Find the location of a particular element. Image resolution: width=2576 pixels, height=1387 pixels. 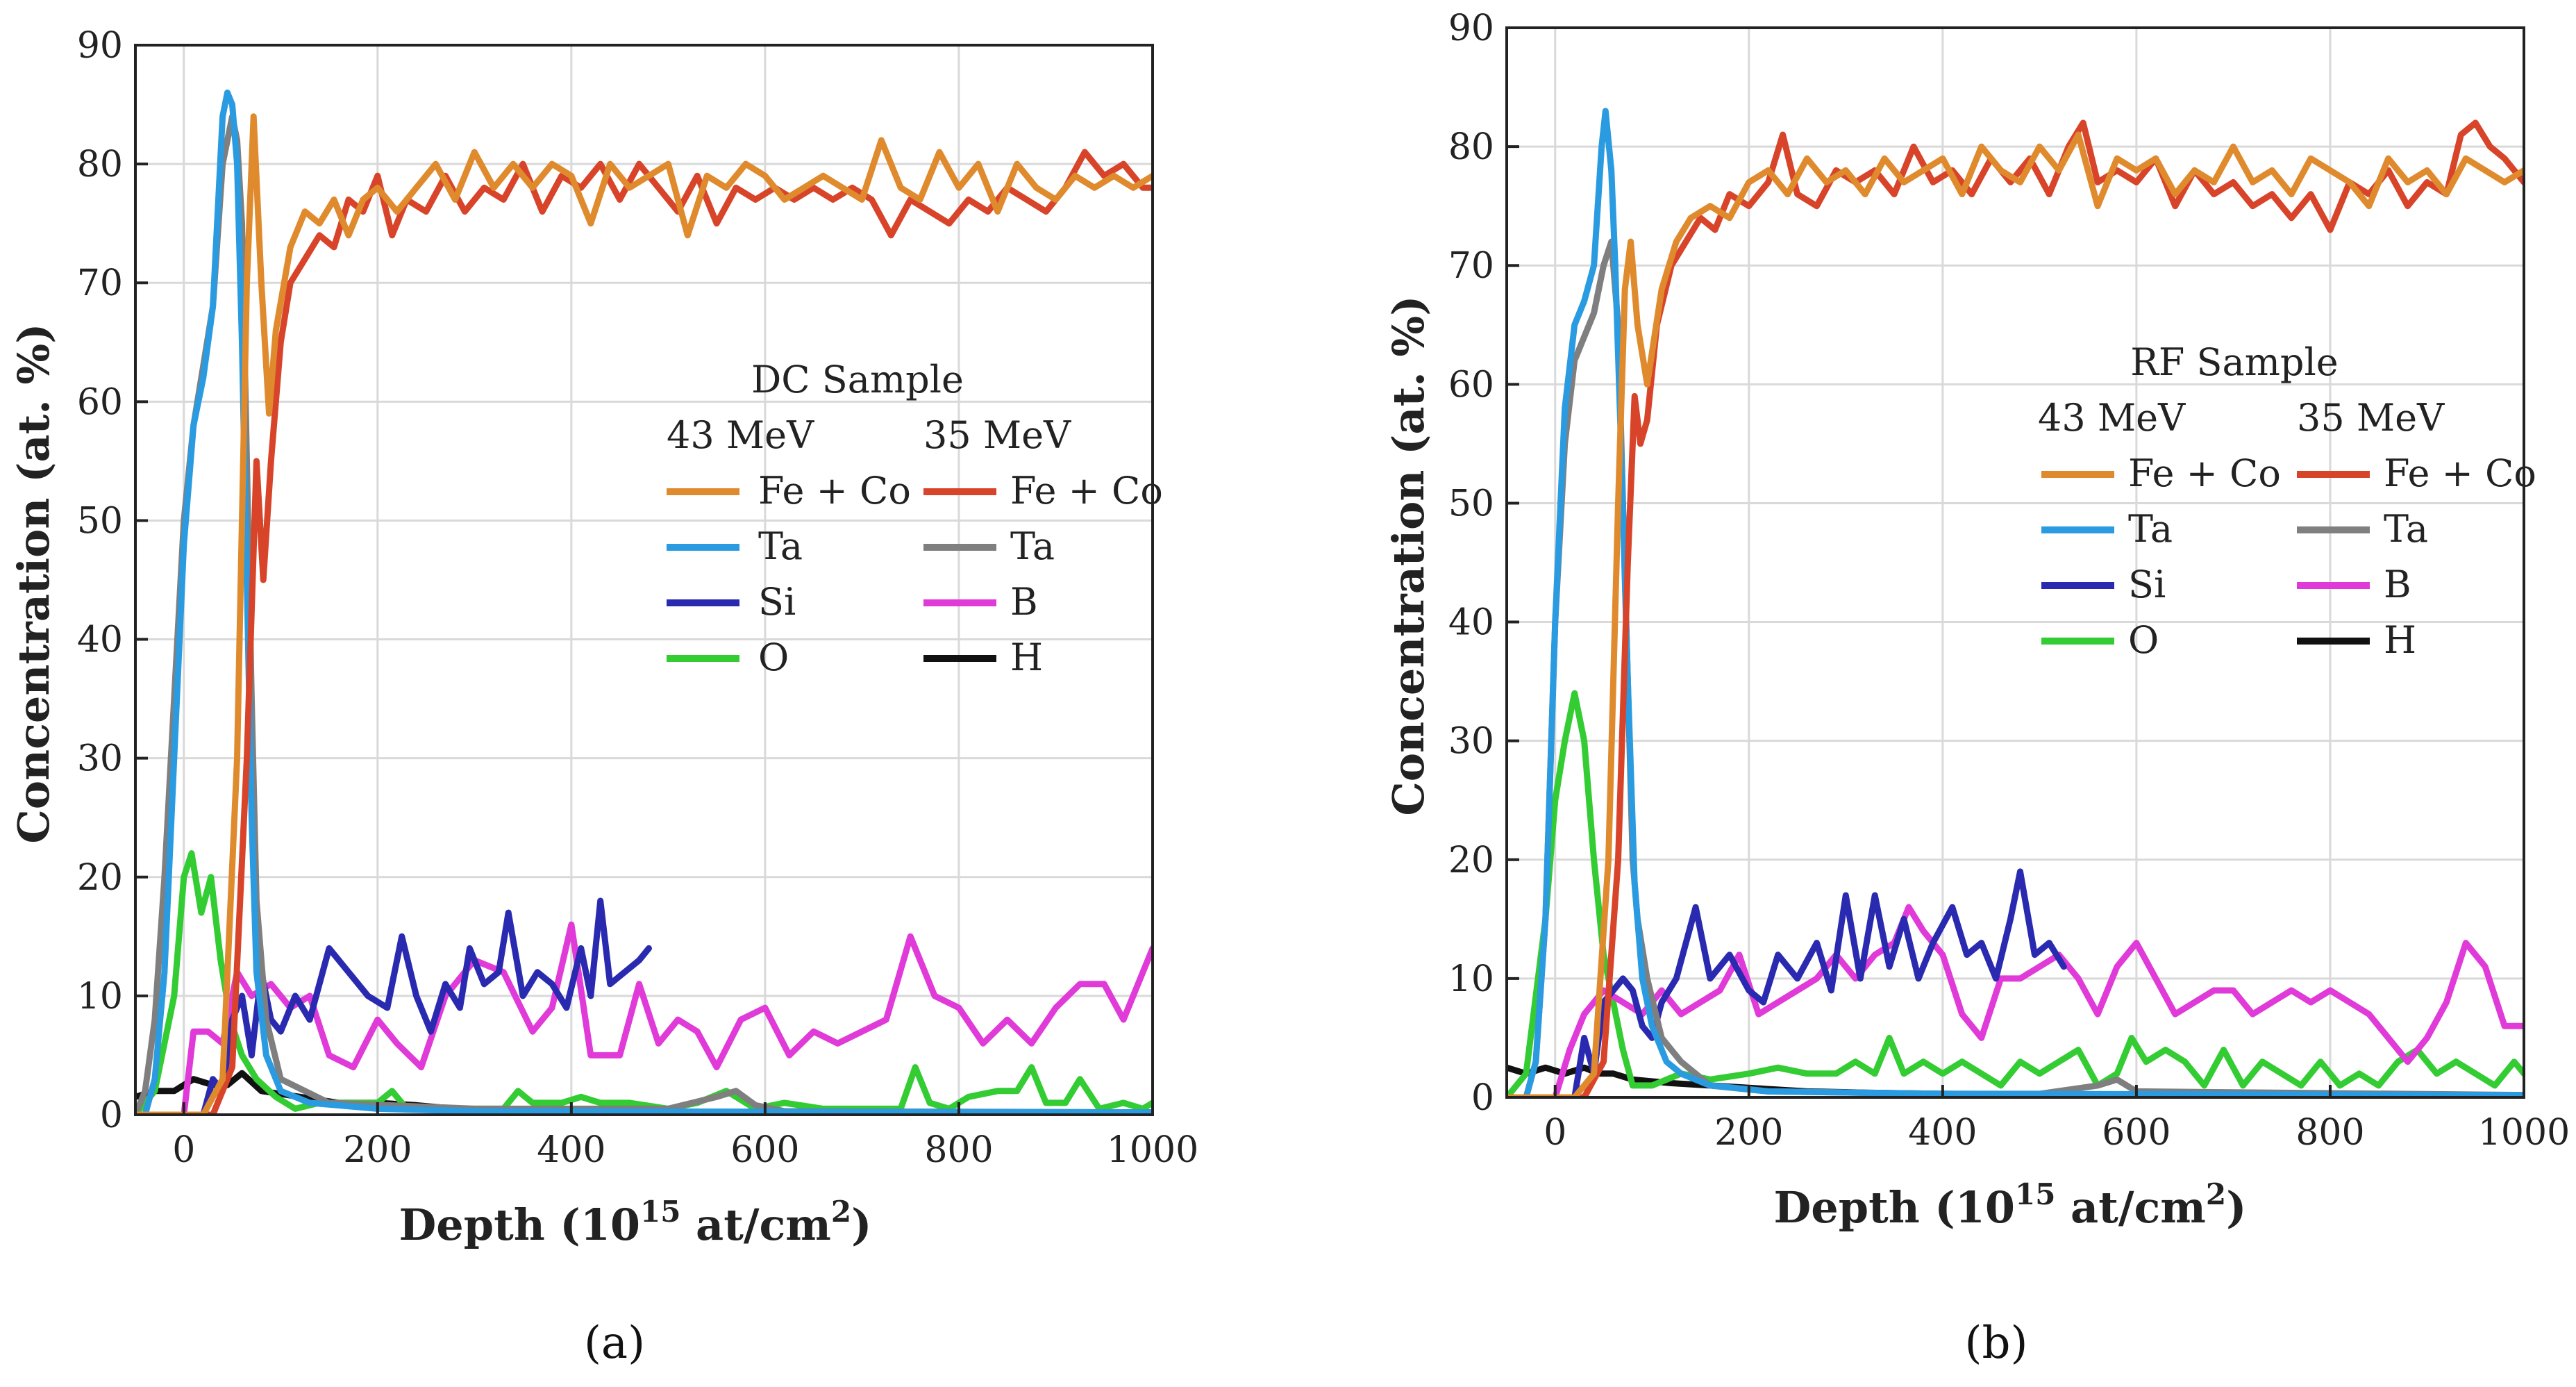

chart-b-xlabel-part-1: 15 is located at coordinates (2035, 1194).